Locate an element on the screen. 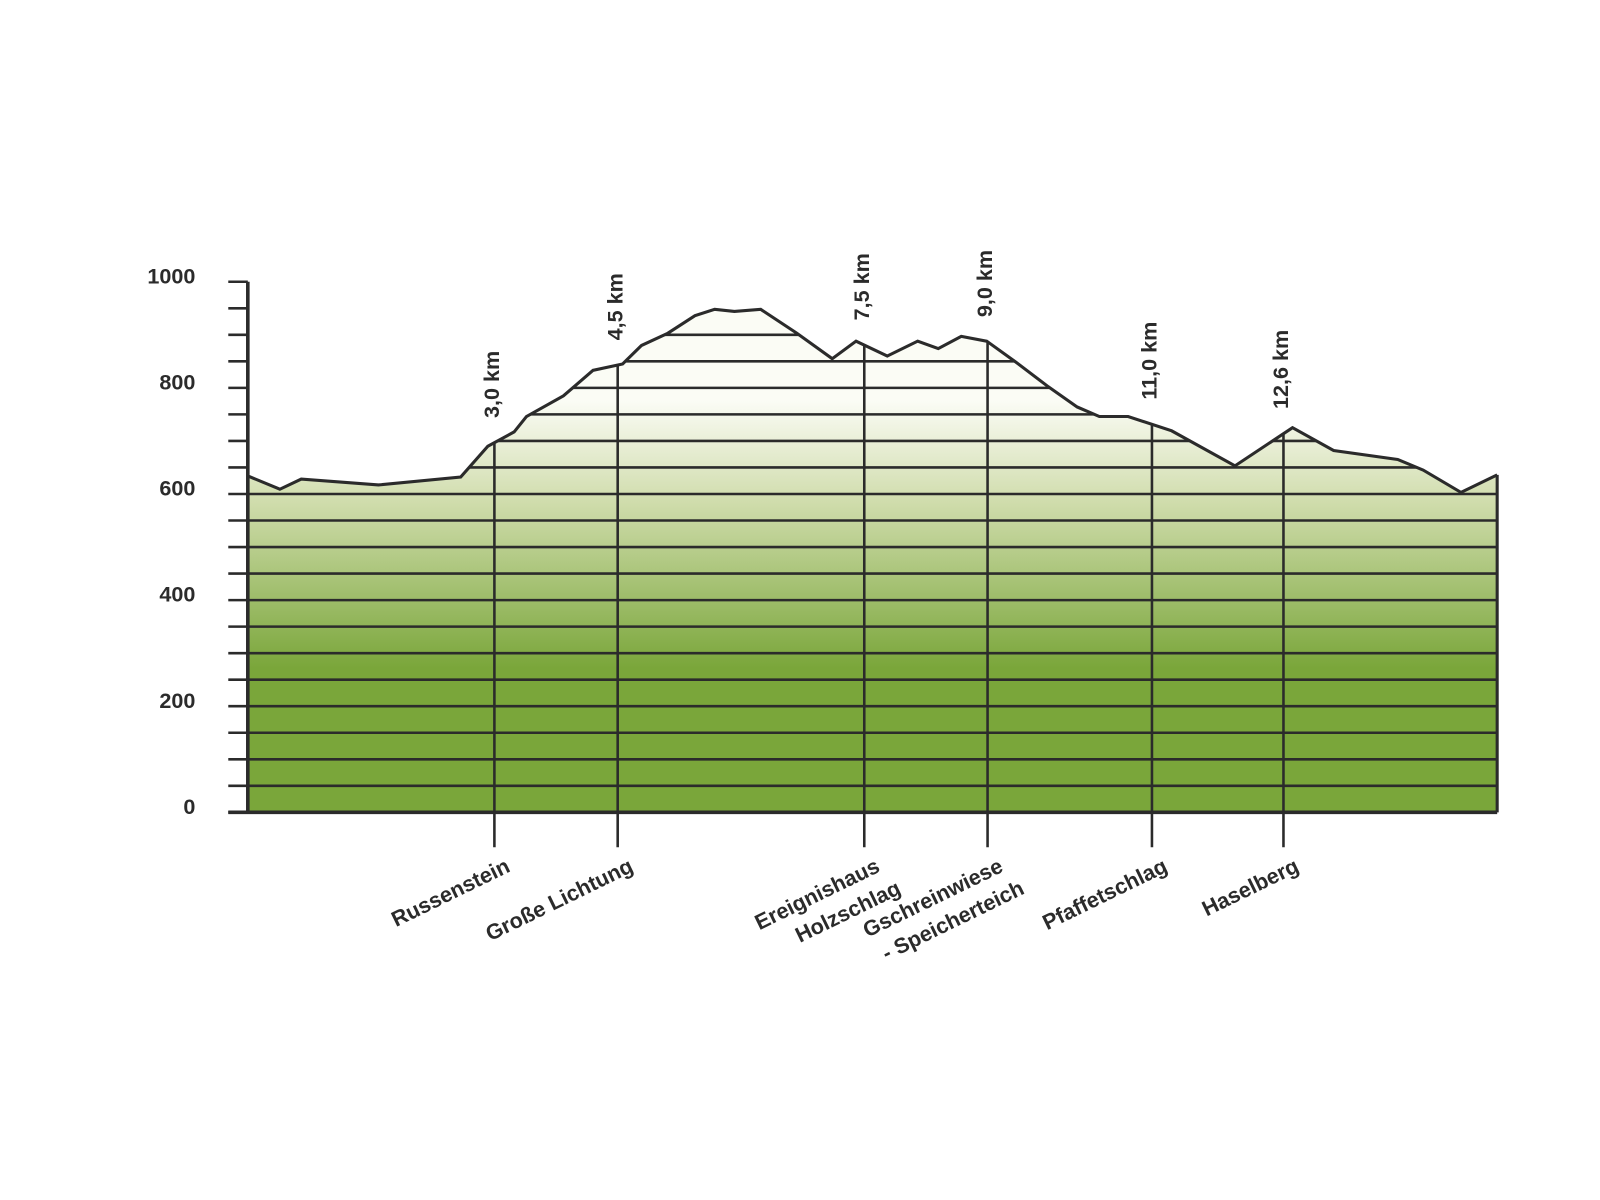 The image size is (1600, 1200). y-tick-label: 1000 is located at coordinates (171, 275).